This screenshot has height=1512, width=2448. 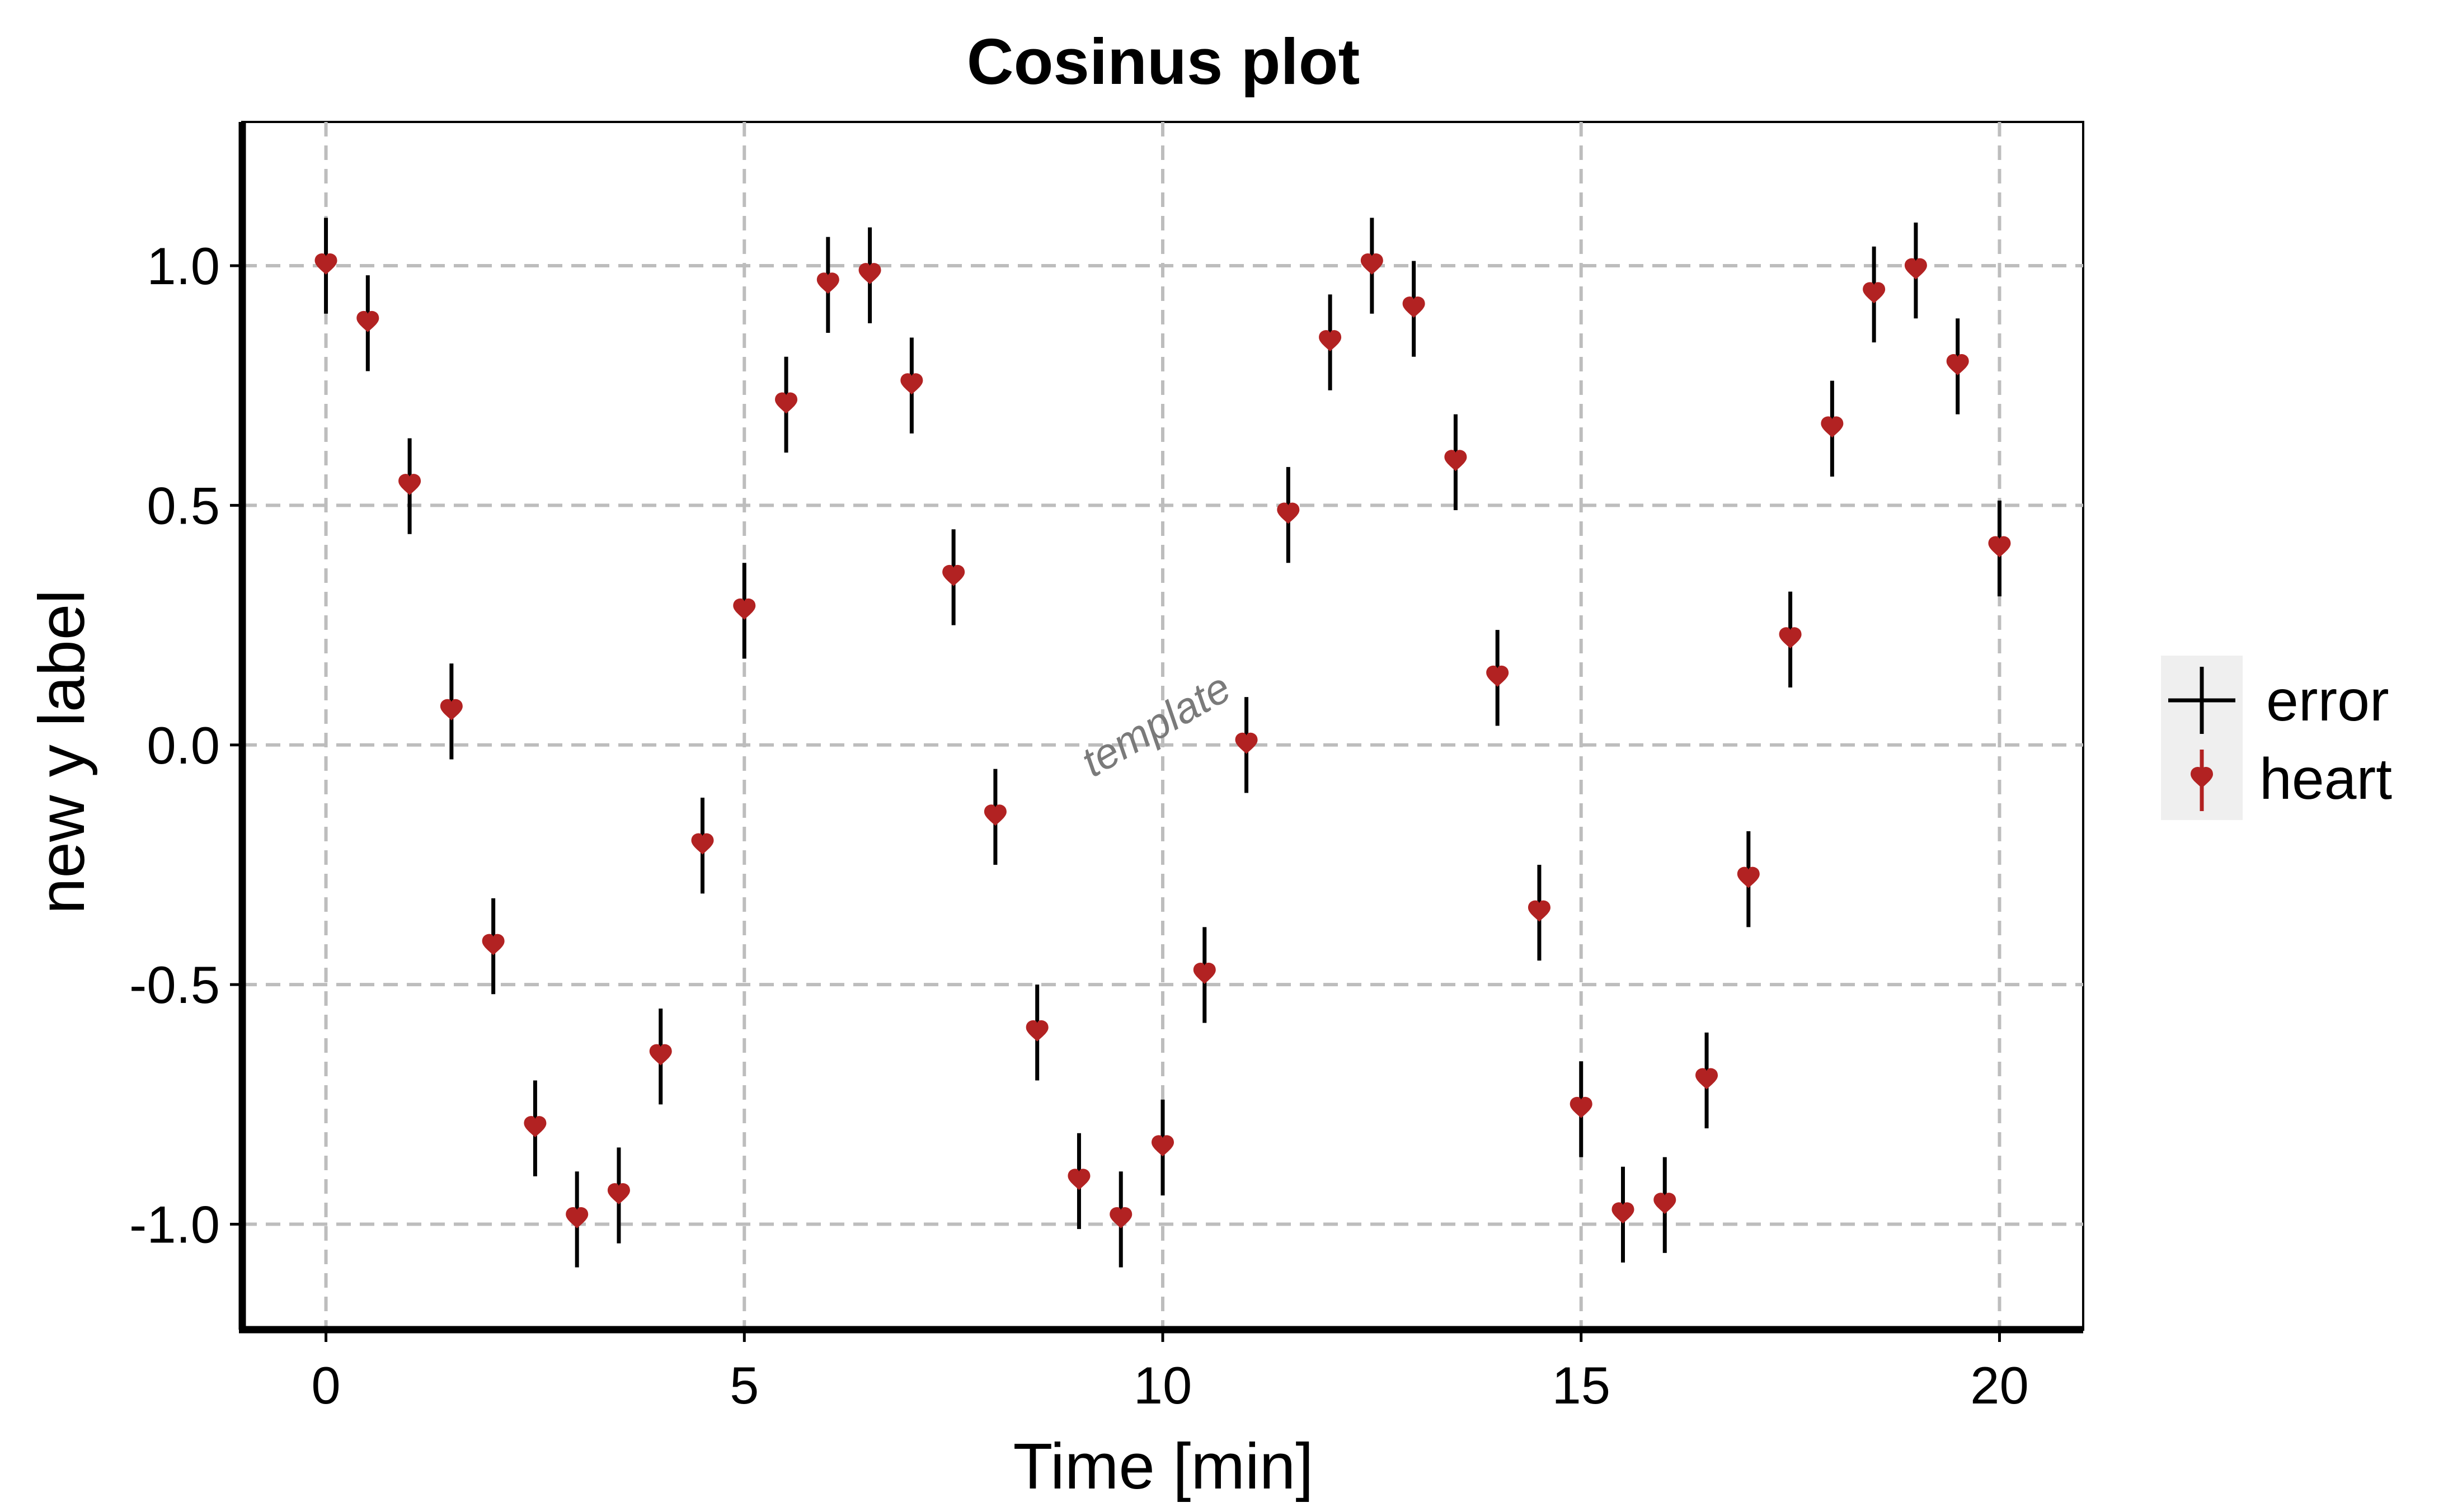 What do you see at coordinates (184, 266) in the screenshot?
I see `y-tick-label: 1.0` at bounding box center [184, 266].